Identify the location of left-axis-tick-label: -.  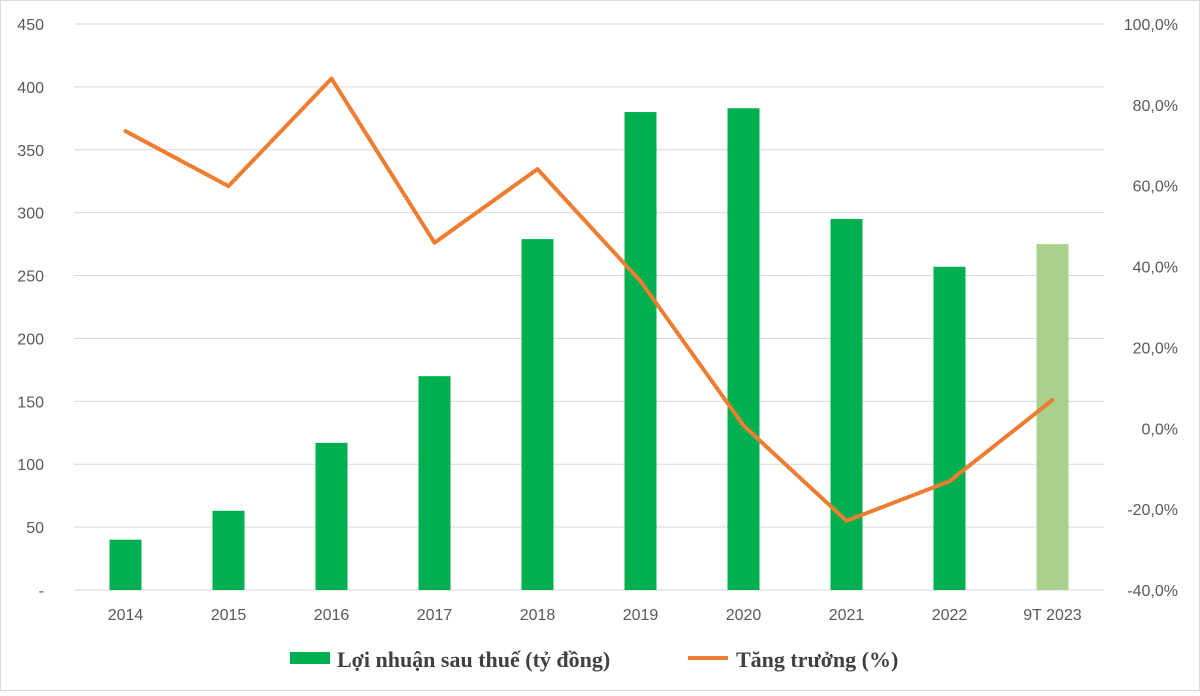
(41, 591).